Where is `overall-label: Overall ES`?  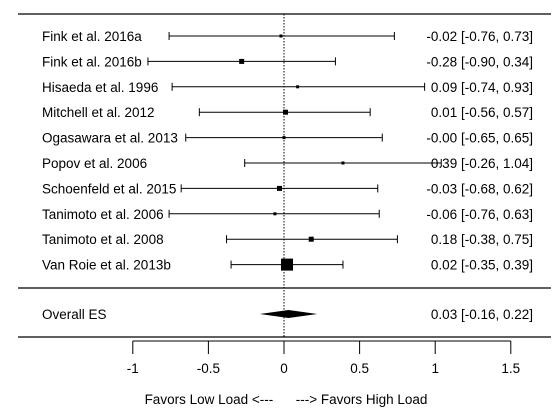 overall-label: Overall ES is located at coordinates (74, 314).